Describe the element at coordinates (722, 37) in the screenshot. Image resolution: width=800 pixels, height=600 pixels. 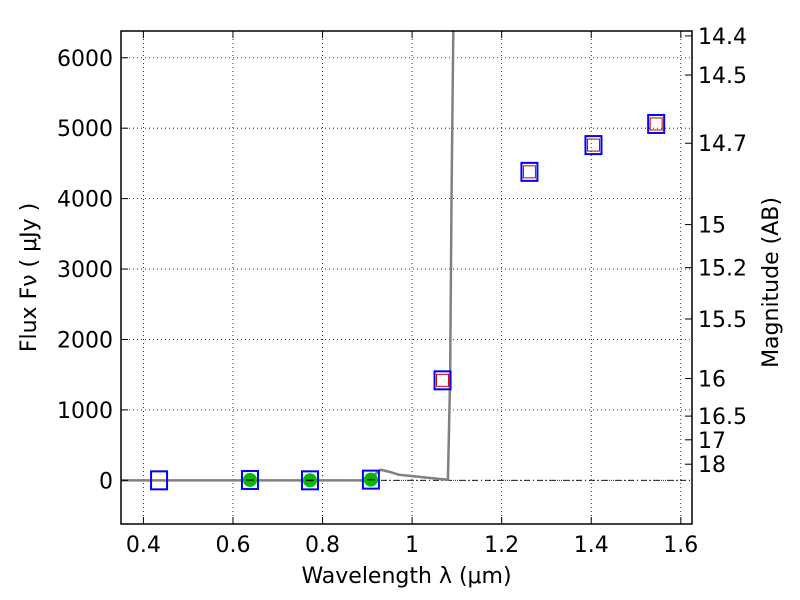
I see `y2-tick-label: 14.4` at that location.